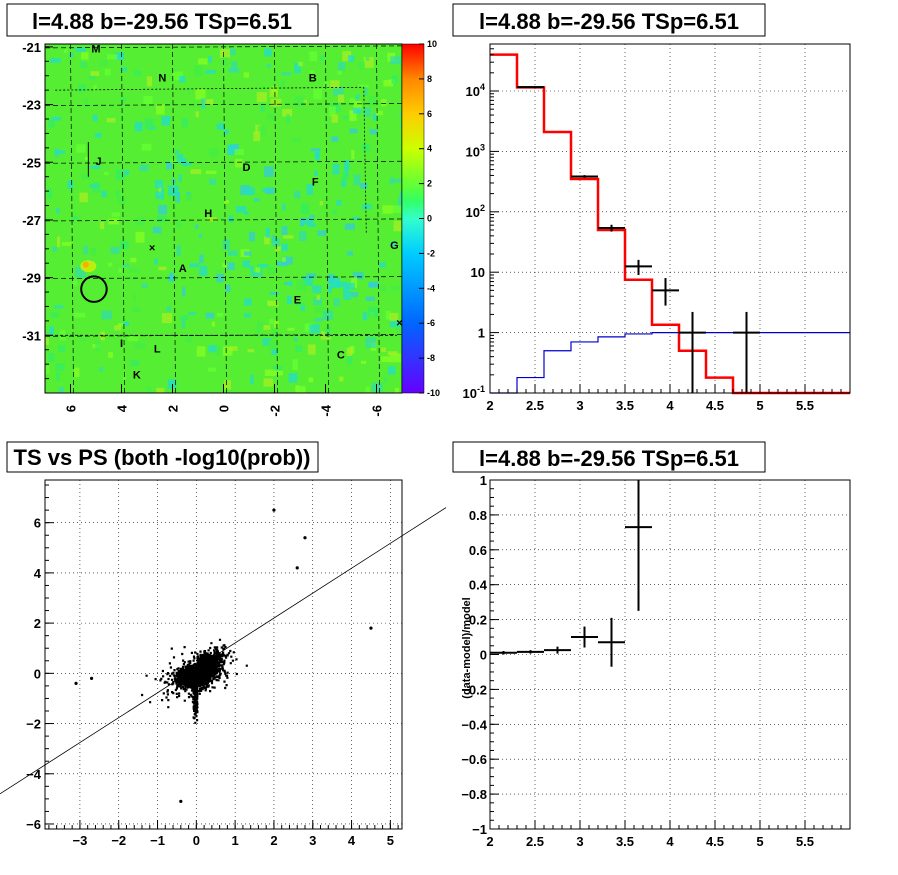 The height and width of the screenshot is (875, 898). What do you see at coordinates (371, 628) in the screenshot?
I see `scatter-point` at bounding box center [371, 628].